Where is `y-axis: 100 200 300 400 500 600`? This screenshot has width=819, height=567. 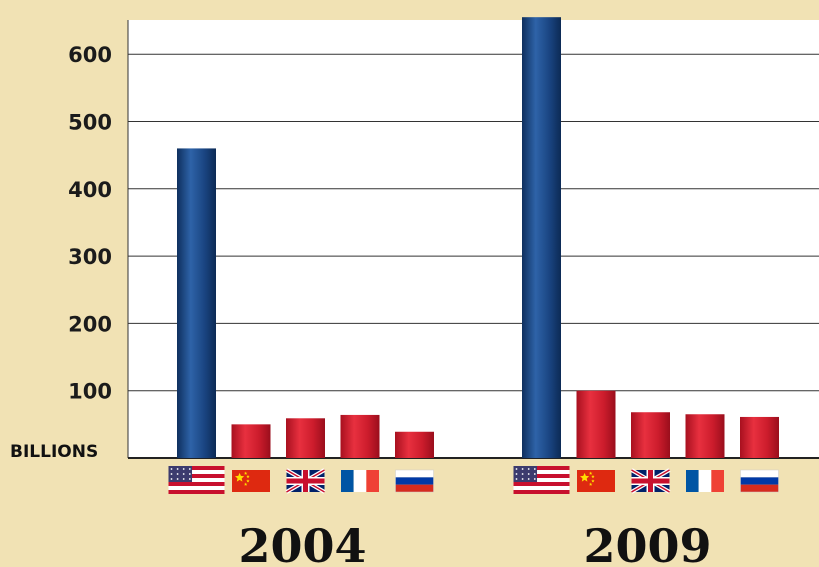
y-axis: 100 200 300 400 500 600 is located at coordinates (98, 239).